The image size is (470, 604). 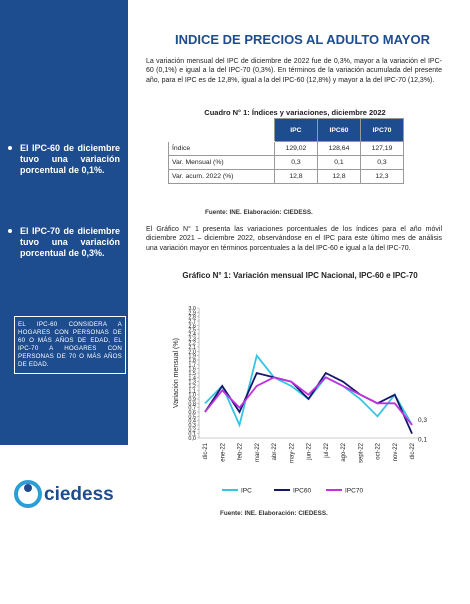 What do you see at coordinates (192, 331) in the screenshot?
I see `y-tick-label: 2,5` at bounding box center [192, 331].